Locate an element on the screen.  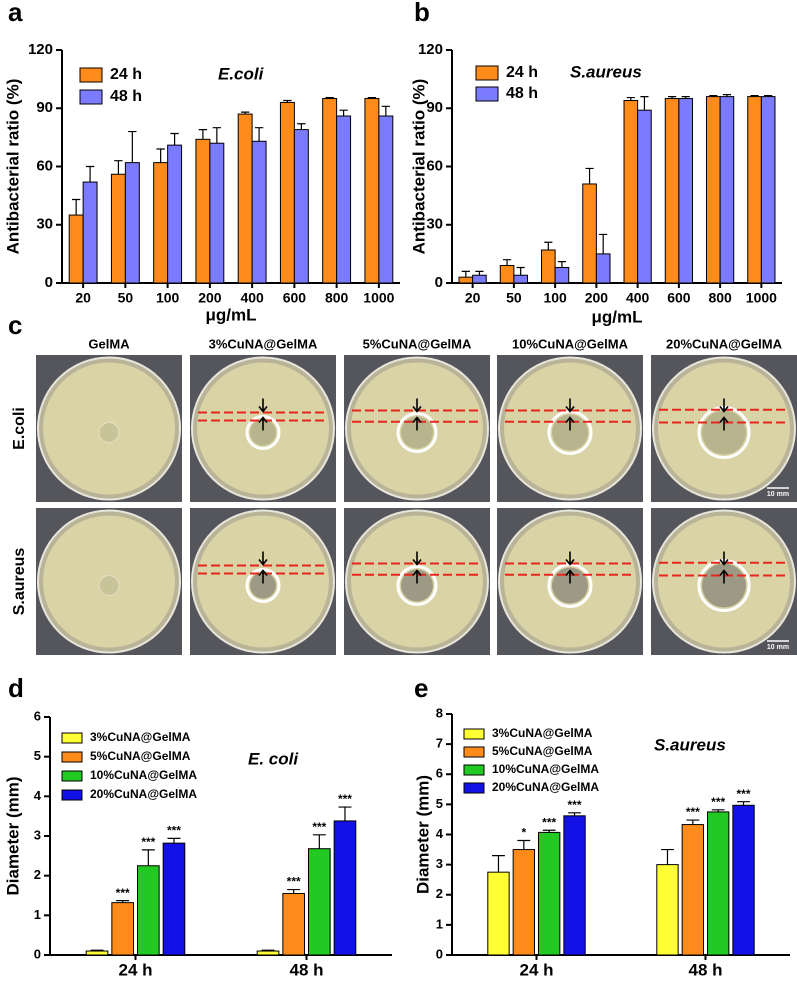
y-tick-label: 5 is located at coordinates (37, 755).